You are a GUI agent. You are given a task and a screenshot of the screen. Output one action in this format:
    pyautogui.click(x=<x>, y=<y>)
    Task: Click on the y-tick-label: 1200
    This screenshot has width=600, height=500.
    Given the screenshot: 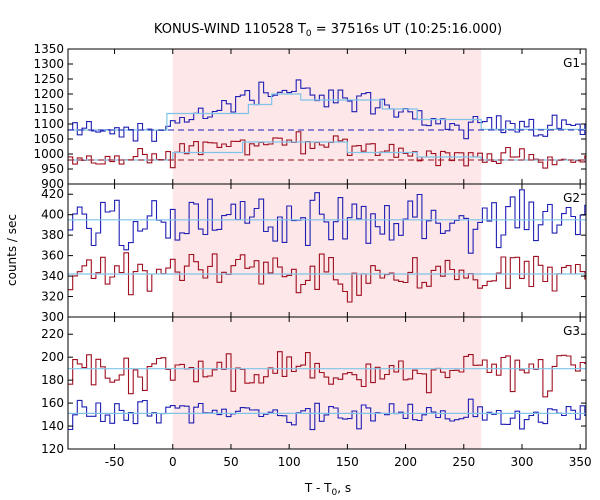 What is the action you would take?
    pyautogui.click(x=48, y=94)
    